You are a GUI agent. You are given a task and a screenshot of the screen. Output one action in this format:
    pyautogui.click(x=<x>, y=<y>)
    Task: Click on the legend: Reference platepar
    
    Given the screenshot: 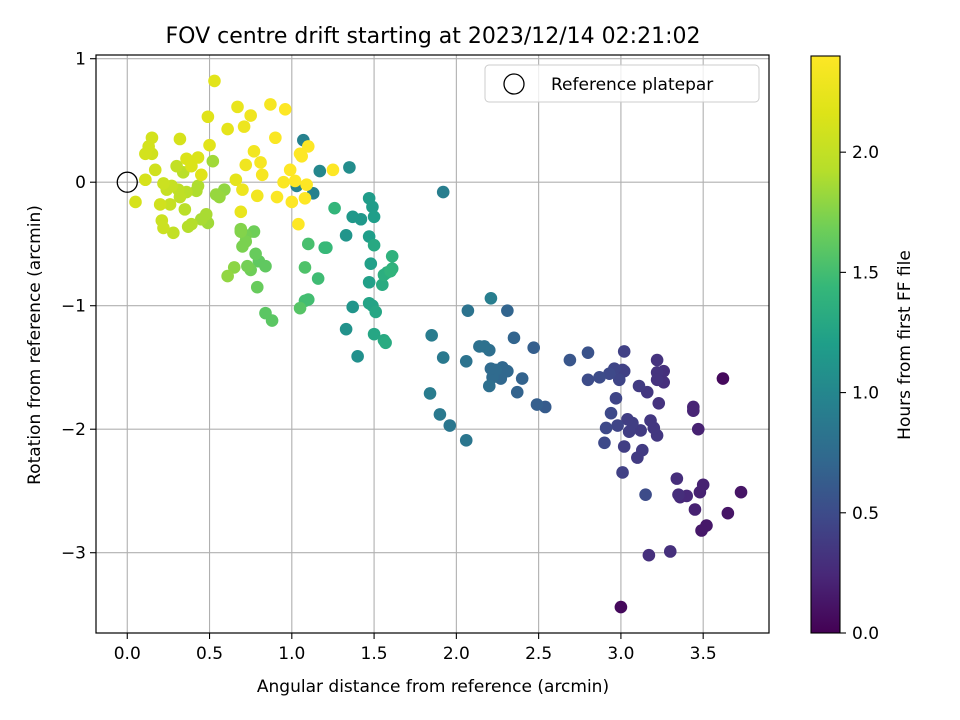 What is the action you would take?
    pyautogui.click(x=622, y=83)
    